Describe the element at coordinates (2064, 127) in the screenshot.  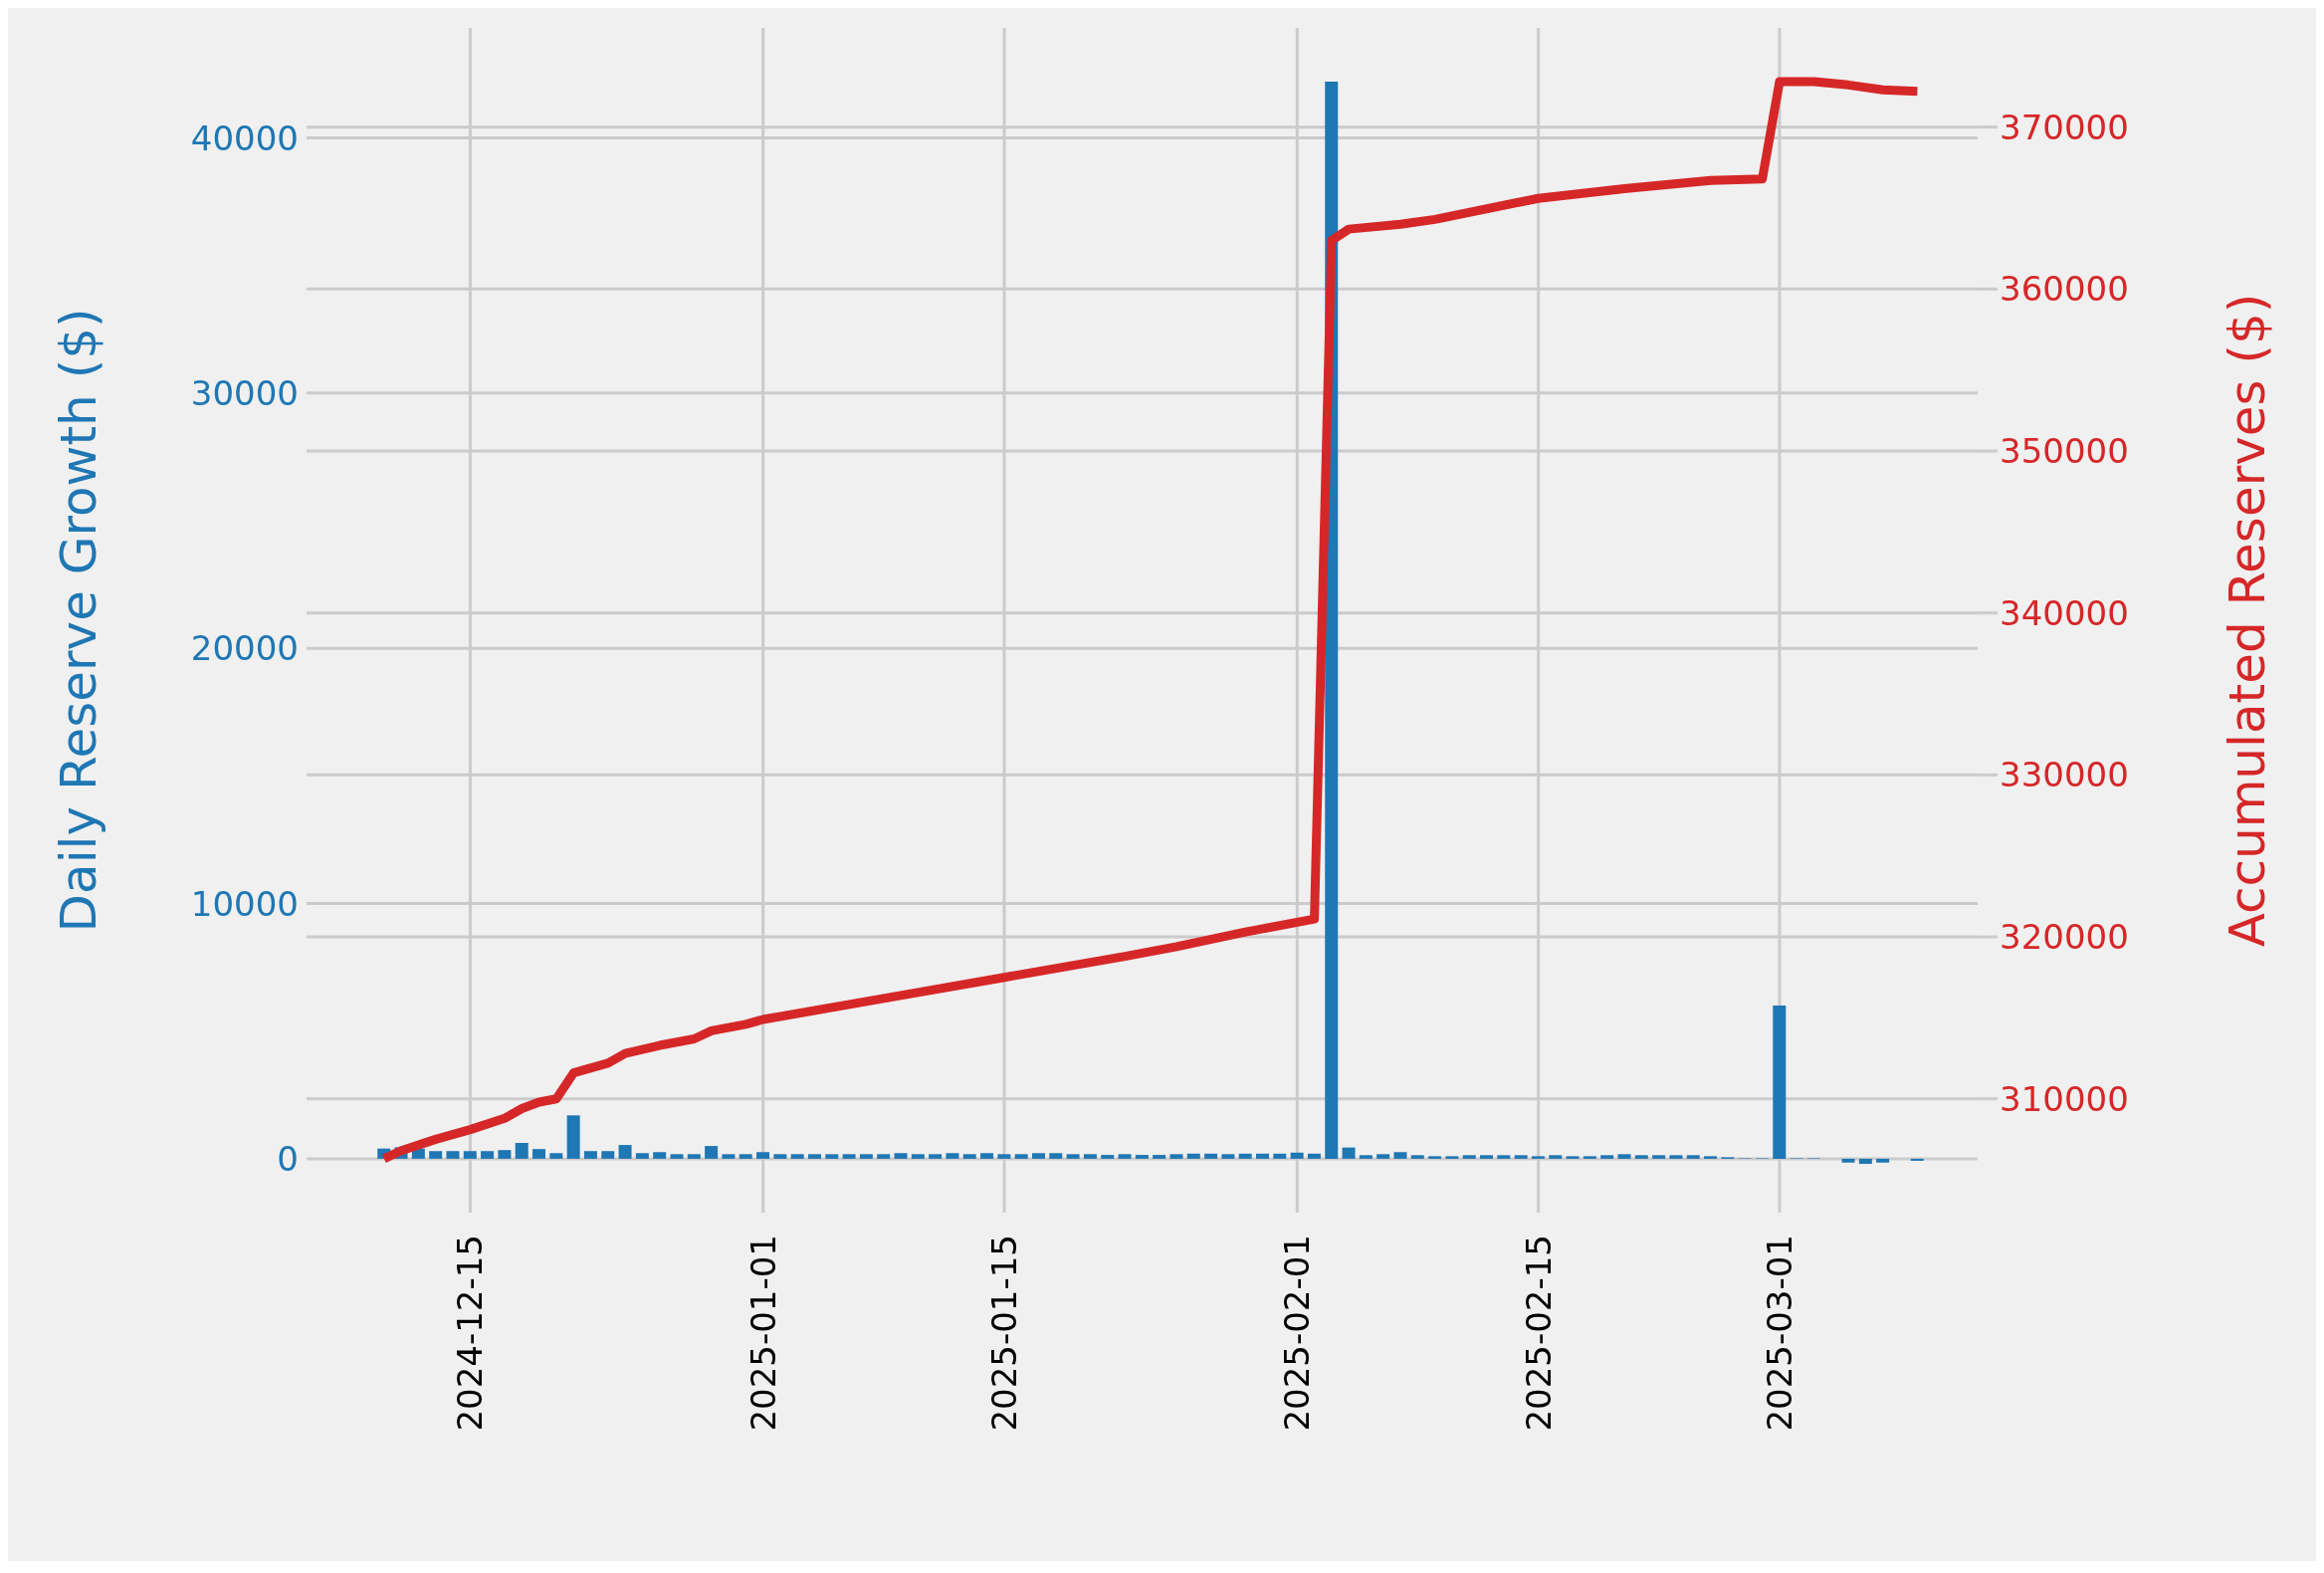
I see `y2-tick-label: 370000` at that location.